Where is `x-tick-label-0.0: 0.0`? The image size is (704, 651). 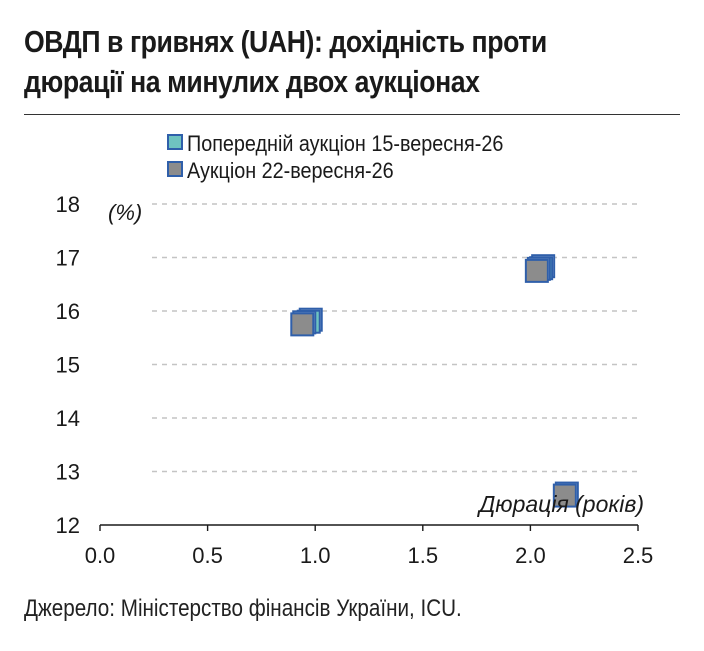 x-tick-label-0.0: 0.0 is located at coordinates (100, 555).